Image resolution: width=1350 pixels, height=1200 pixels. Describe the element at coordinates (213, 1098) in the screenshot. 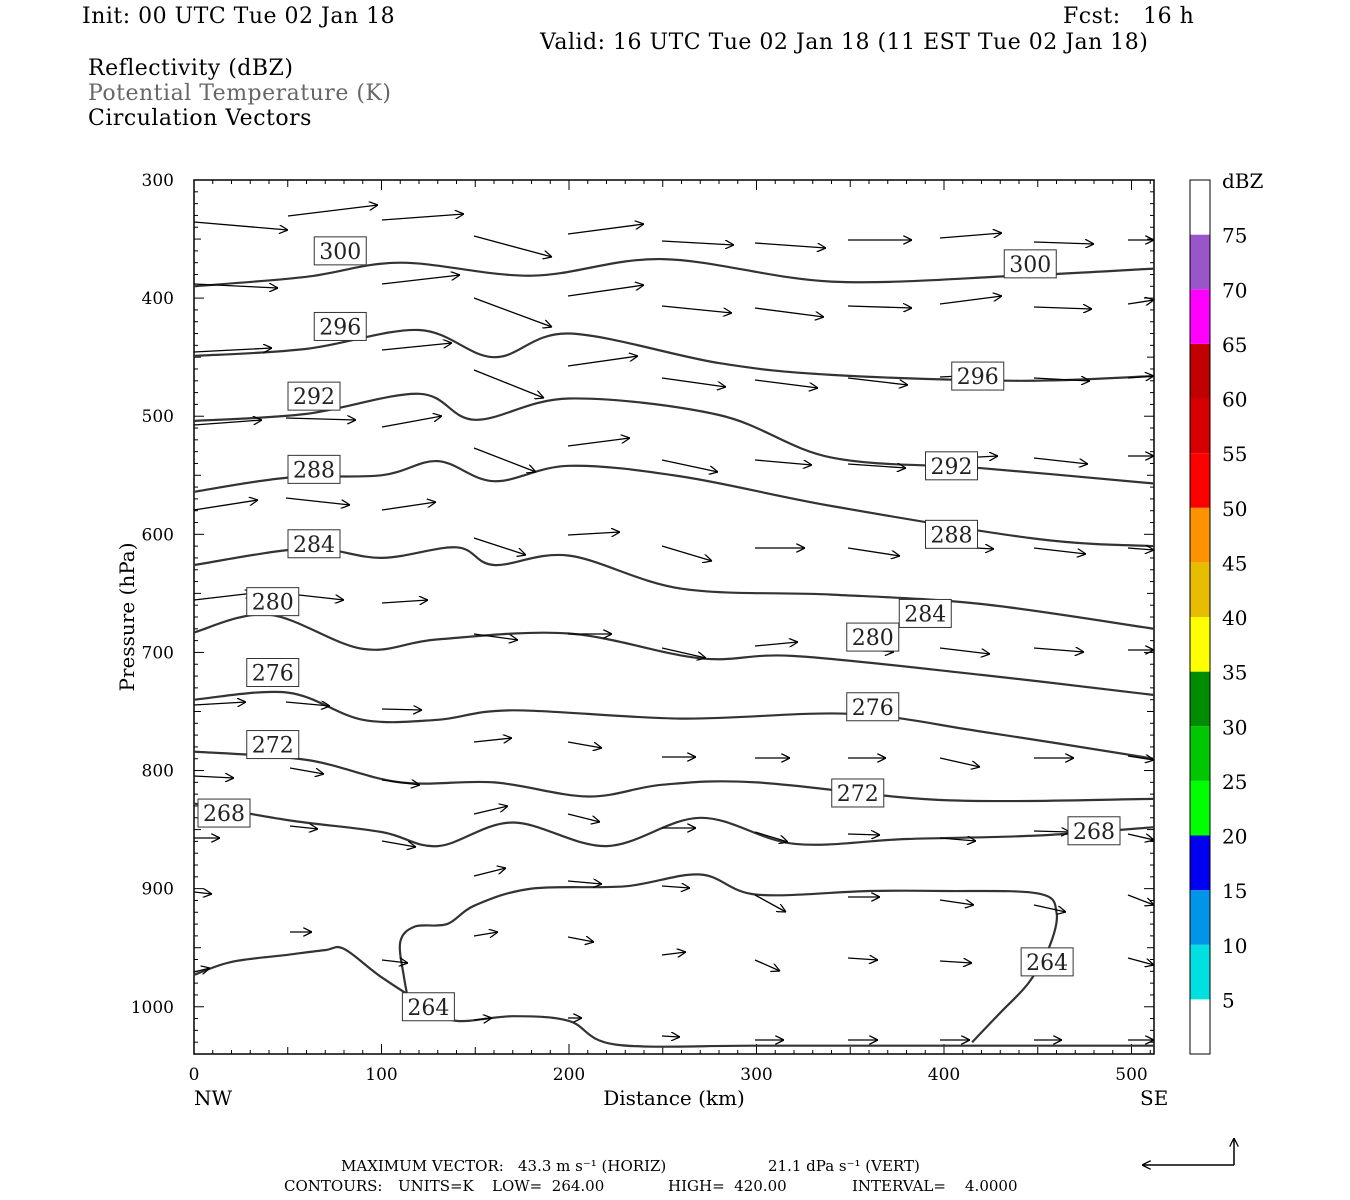

I see `x-end-label-left: NW` at that location.